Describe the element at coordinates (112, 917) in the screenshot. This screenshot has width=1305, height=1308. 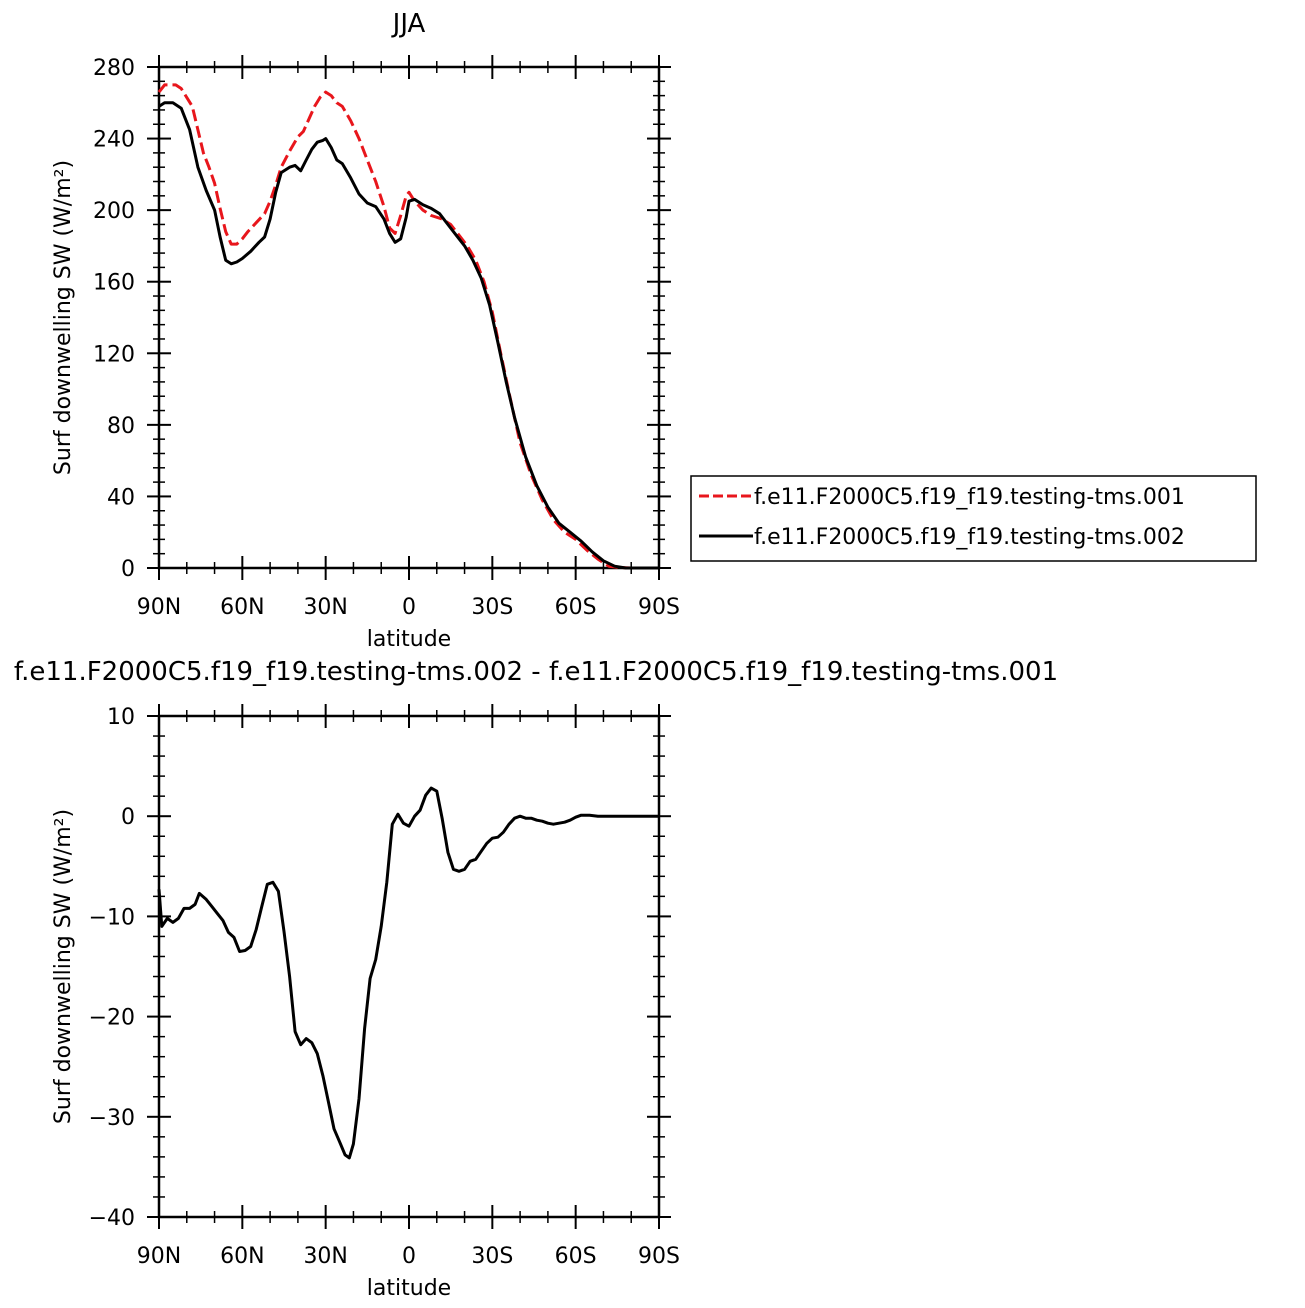
I see `y-tick-label: −10` at that location.